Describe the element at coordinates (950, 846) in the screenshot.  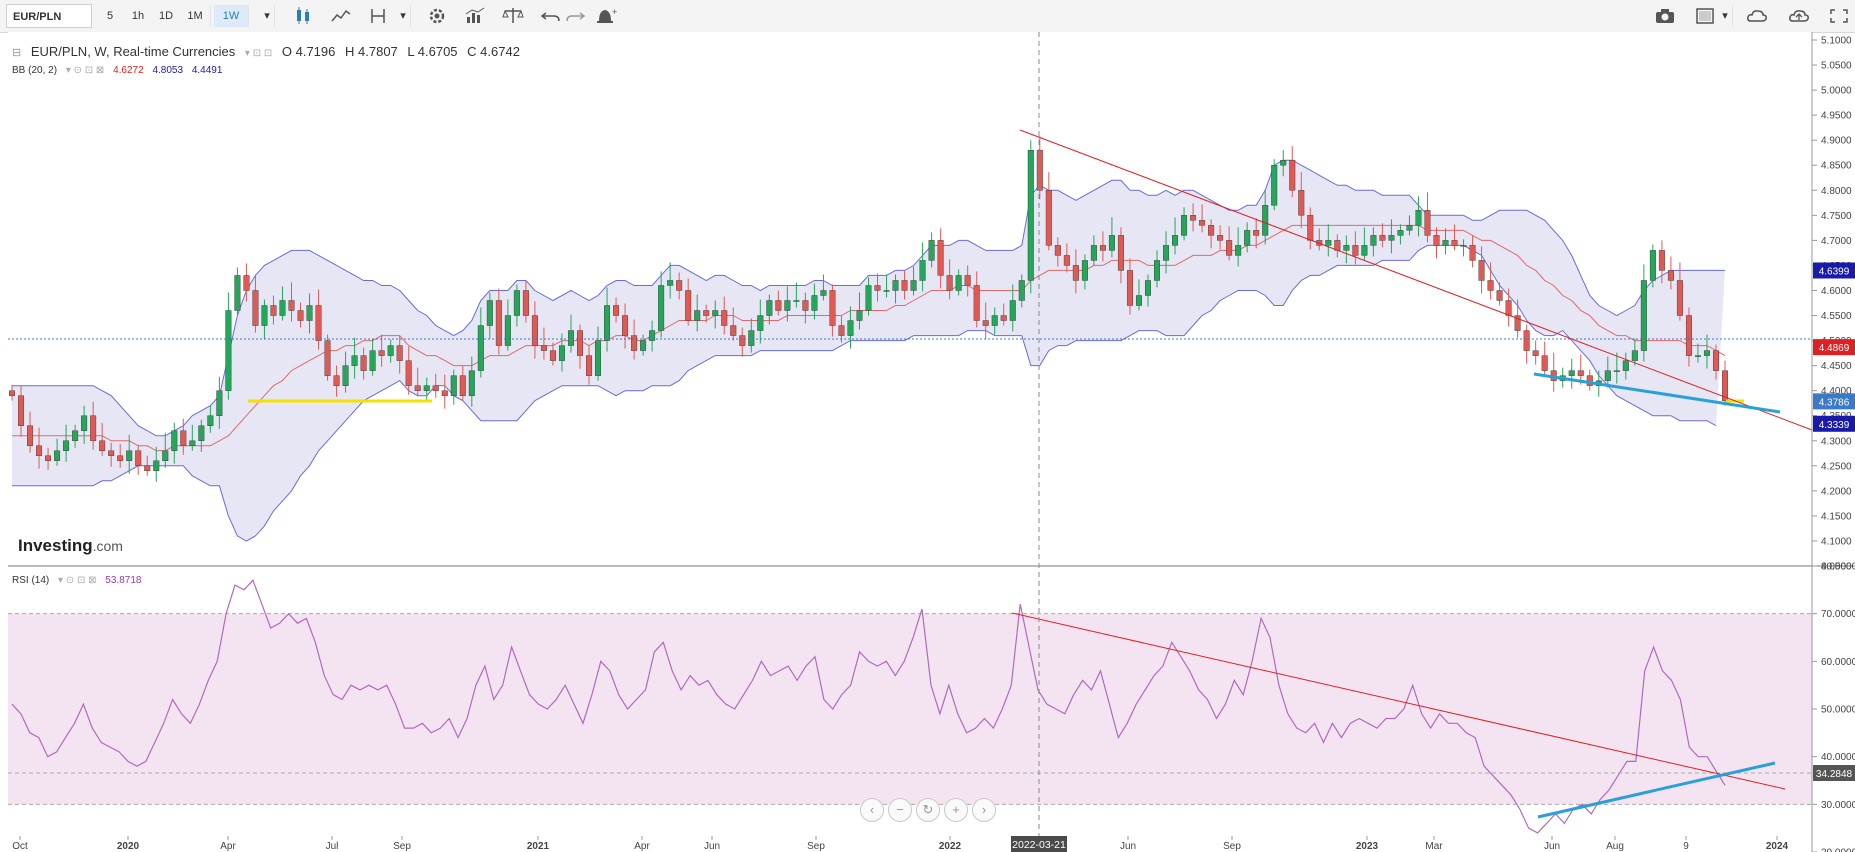
I see `x-tick-label: 2022` at that location.